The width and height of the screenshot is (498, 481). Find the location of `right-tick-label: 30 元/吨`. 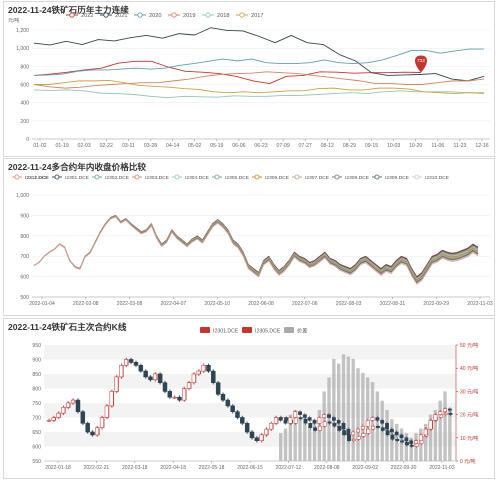

right-tick-label: 30 元/吨 is located at coordinates (469, 391).